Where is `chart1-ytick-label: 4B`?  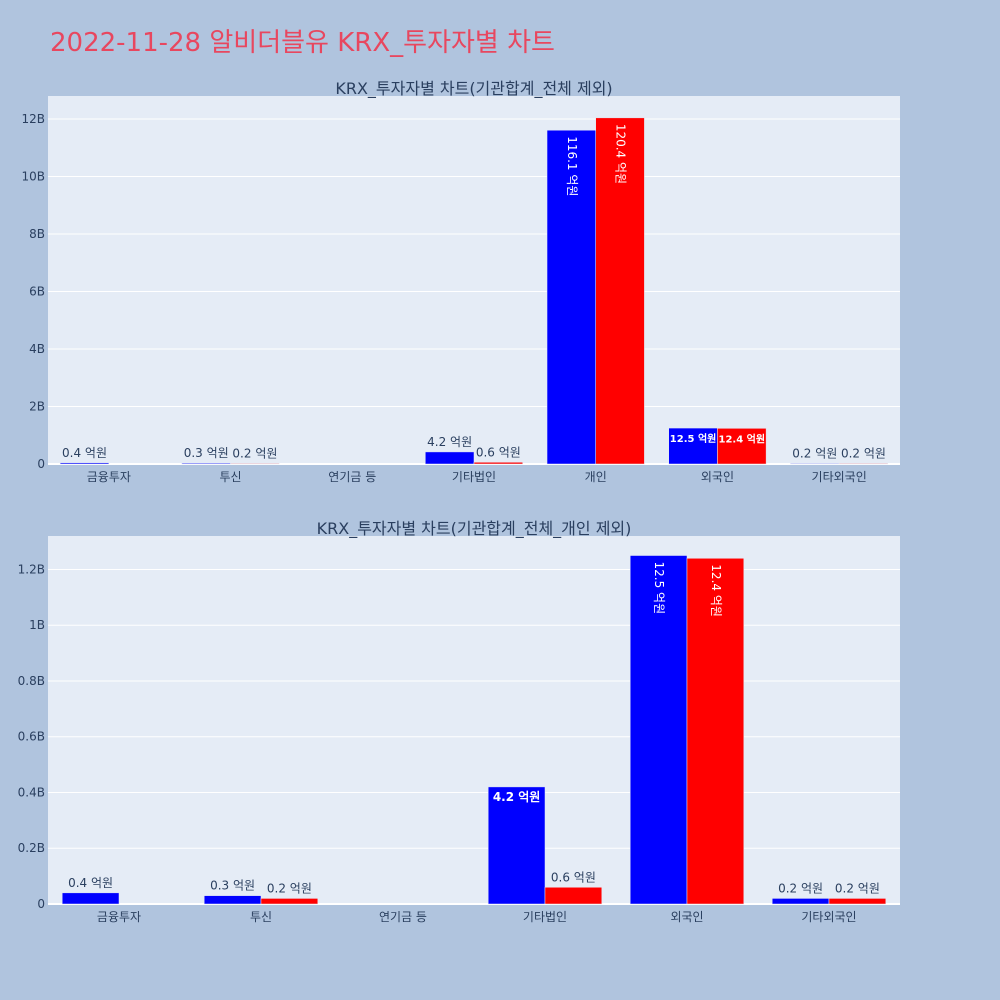 chart1-ytick-label: 4B is located at coordinates (37, 349).